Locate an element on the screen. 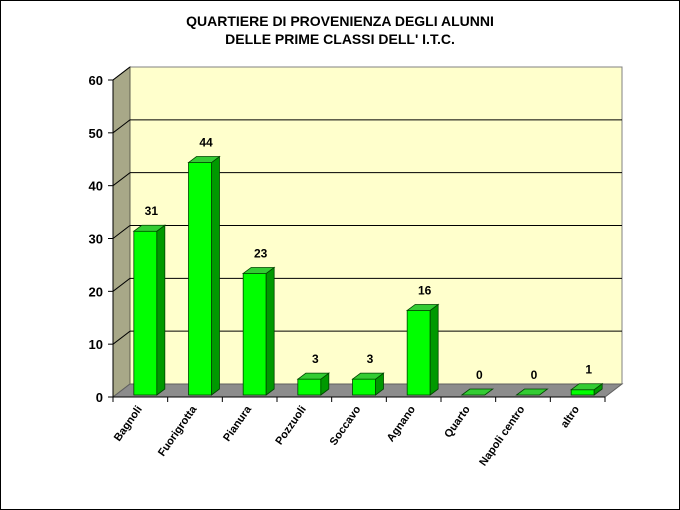  y-tick-label: 30 is located at coordinates (96, 239).